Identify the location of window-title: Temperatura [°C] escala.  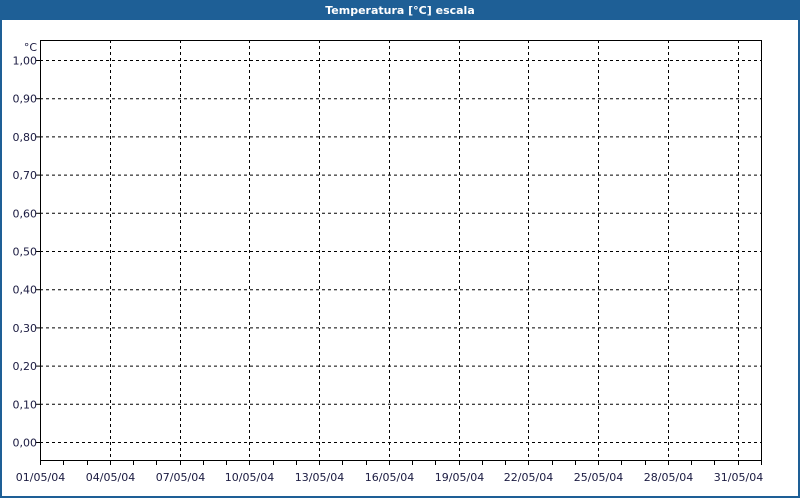
(400, 10).